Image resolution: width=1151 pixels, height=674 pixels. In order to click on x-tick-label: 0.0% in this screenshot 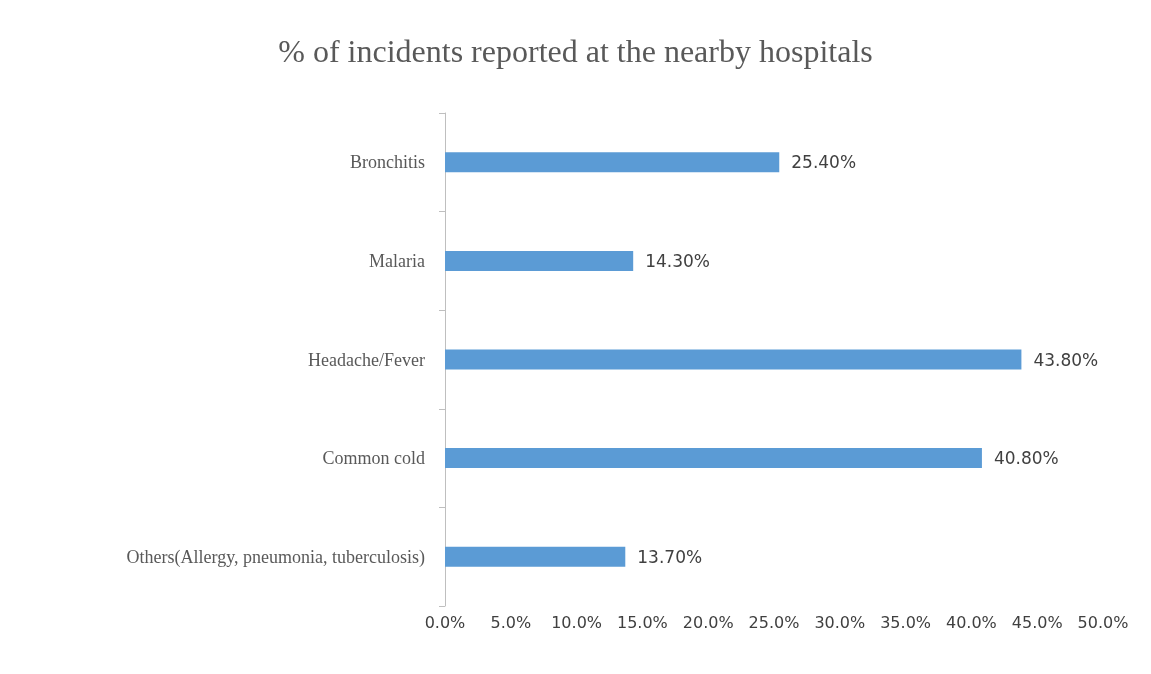, I will do `click(445, 622)`.